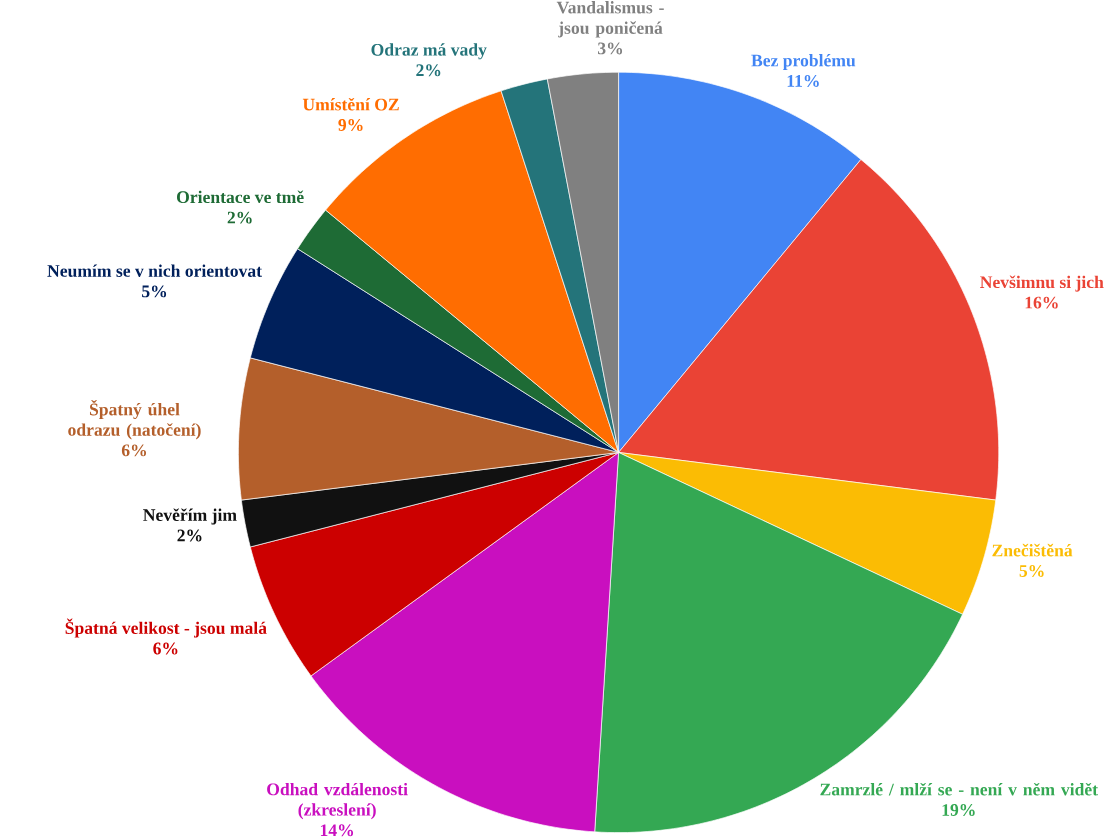 This screenshot has width=1105, height=837. Describe the element at coordinates (803, 80) in the screenshot. I see `data-label: 11%` at that location.